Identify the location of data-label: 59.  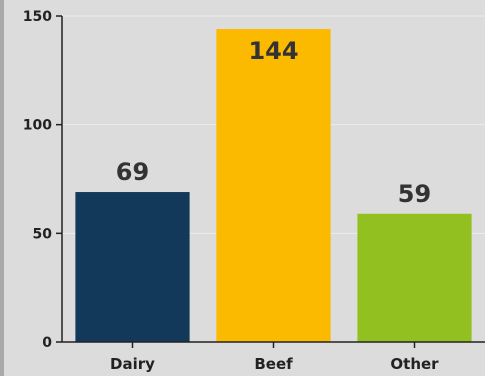
(414, 194).